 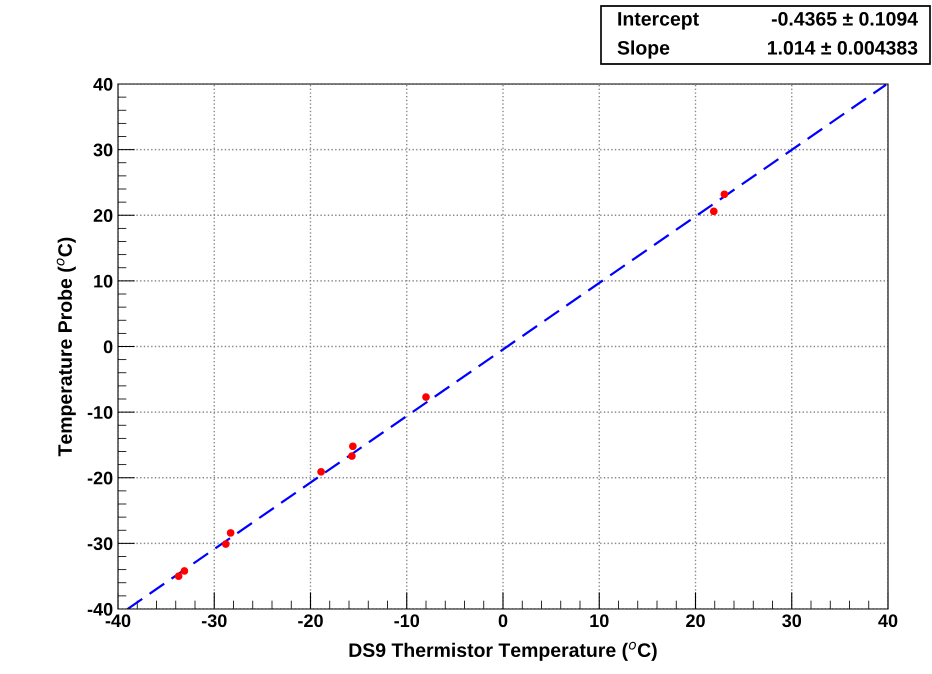 What do you see at coordinates (792, 621) in the screenshot?
I see `x-tick-label: 30` at bounding box center [792, 621].